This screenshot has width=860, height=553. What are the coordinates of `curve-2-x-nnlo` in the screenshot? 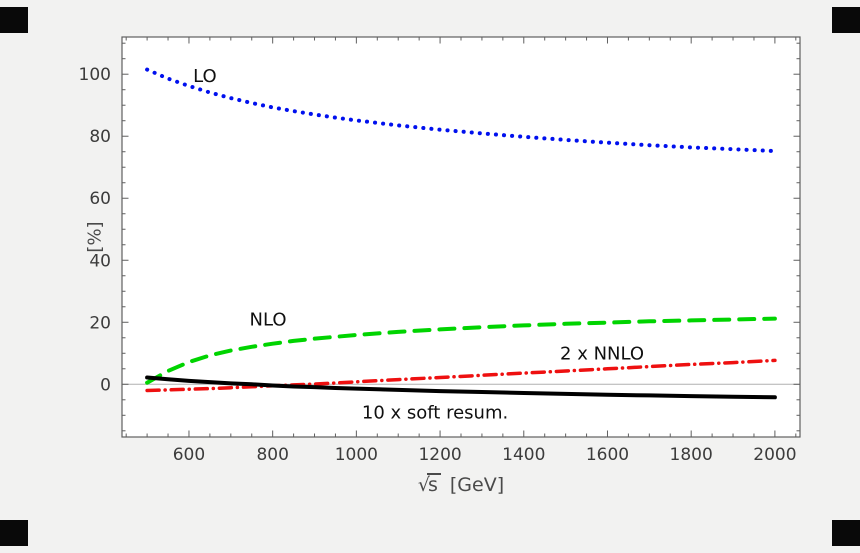 It's located at (461, 375).